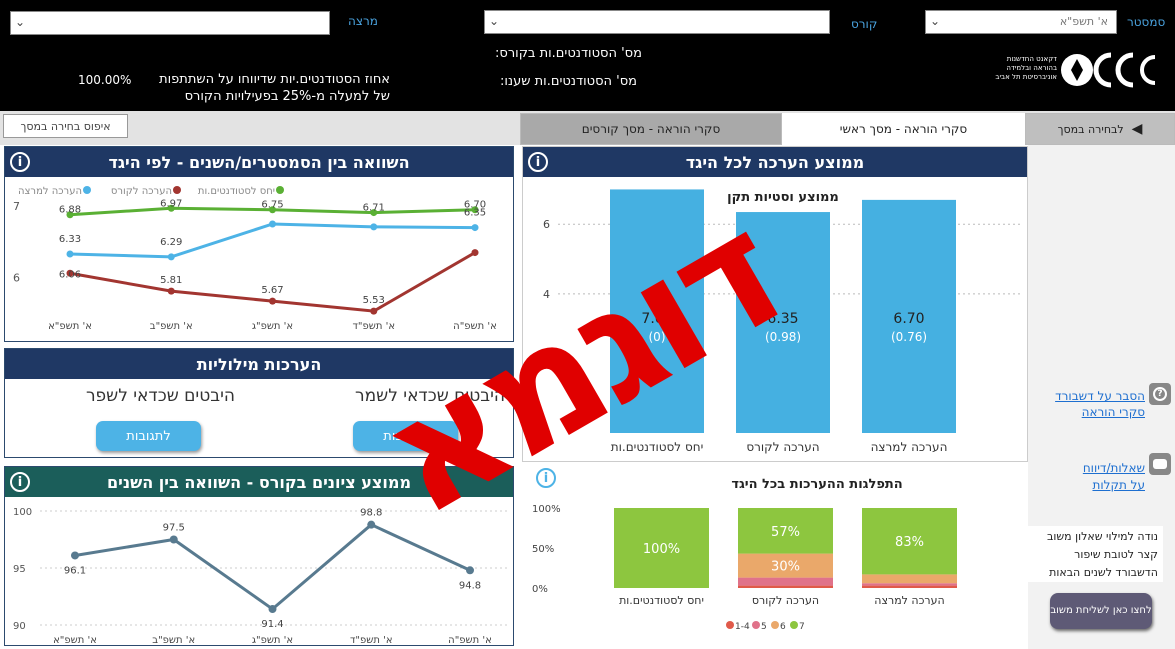 The image size is (1175, 649). I want to click on tab-courses-screen: סקרי הוראה - מסך קורסים, so click(651, 129).